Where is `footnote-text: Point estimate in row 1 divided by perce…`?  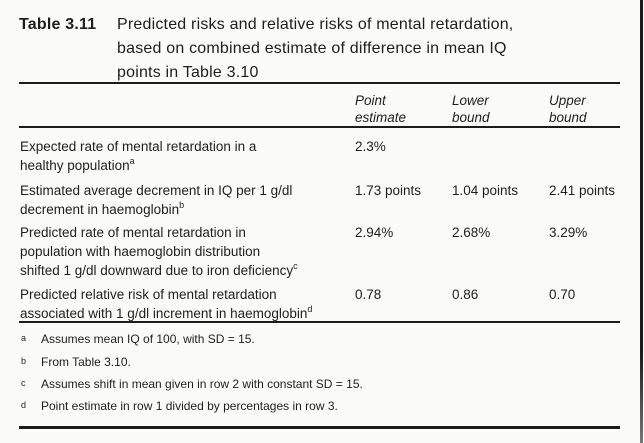
footnote-text: Point estimate in row 1 divided by perce… is located at coordinates (189, 406).